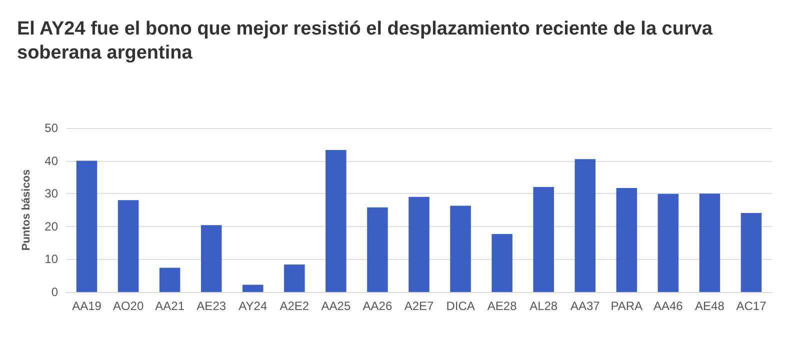 The image size is (800, 344). I want to click on x-tick-label: AY24, so click(253, 306).